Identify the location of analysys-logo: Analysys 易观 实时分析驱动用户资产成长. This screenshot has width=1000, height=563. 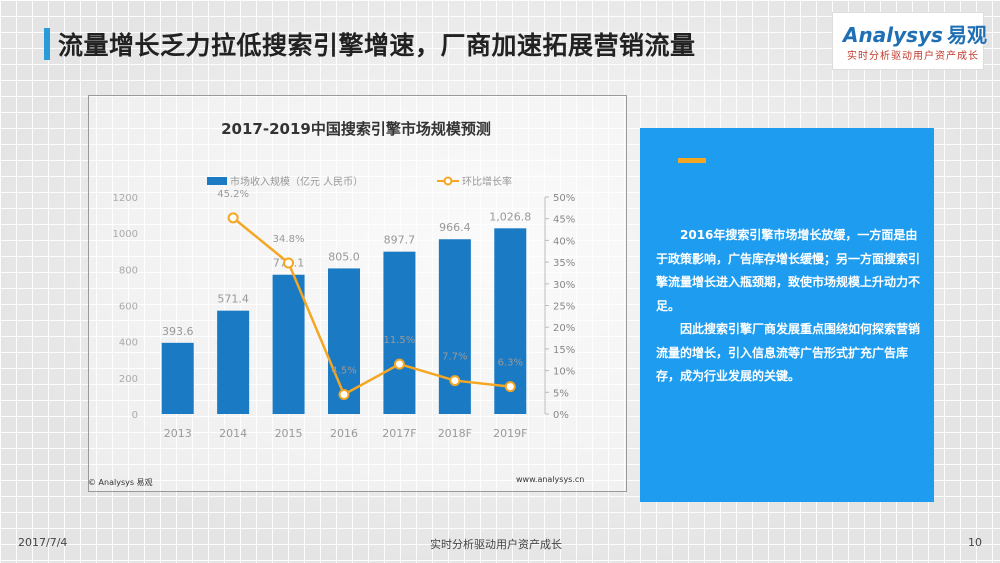
(909, 41).